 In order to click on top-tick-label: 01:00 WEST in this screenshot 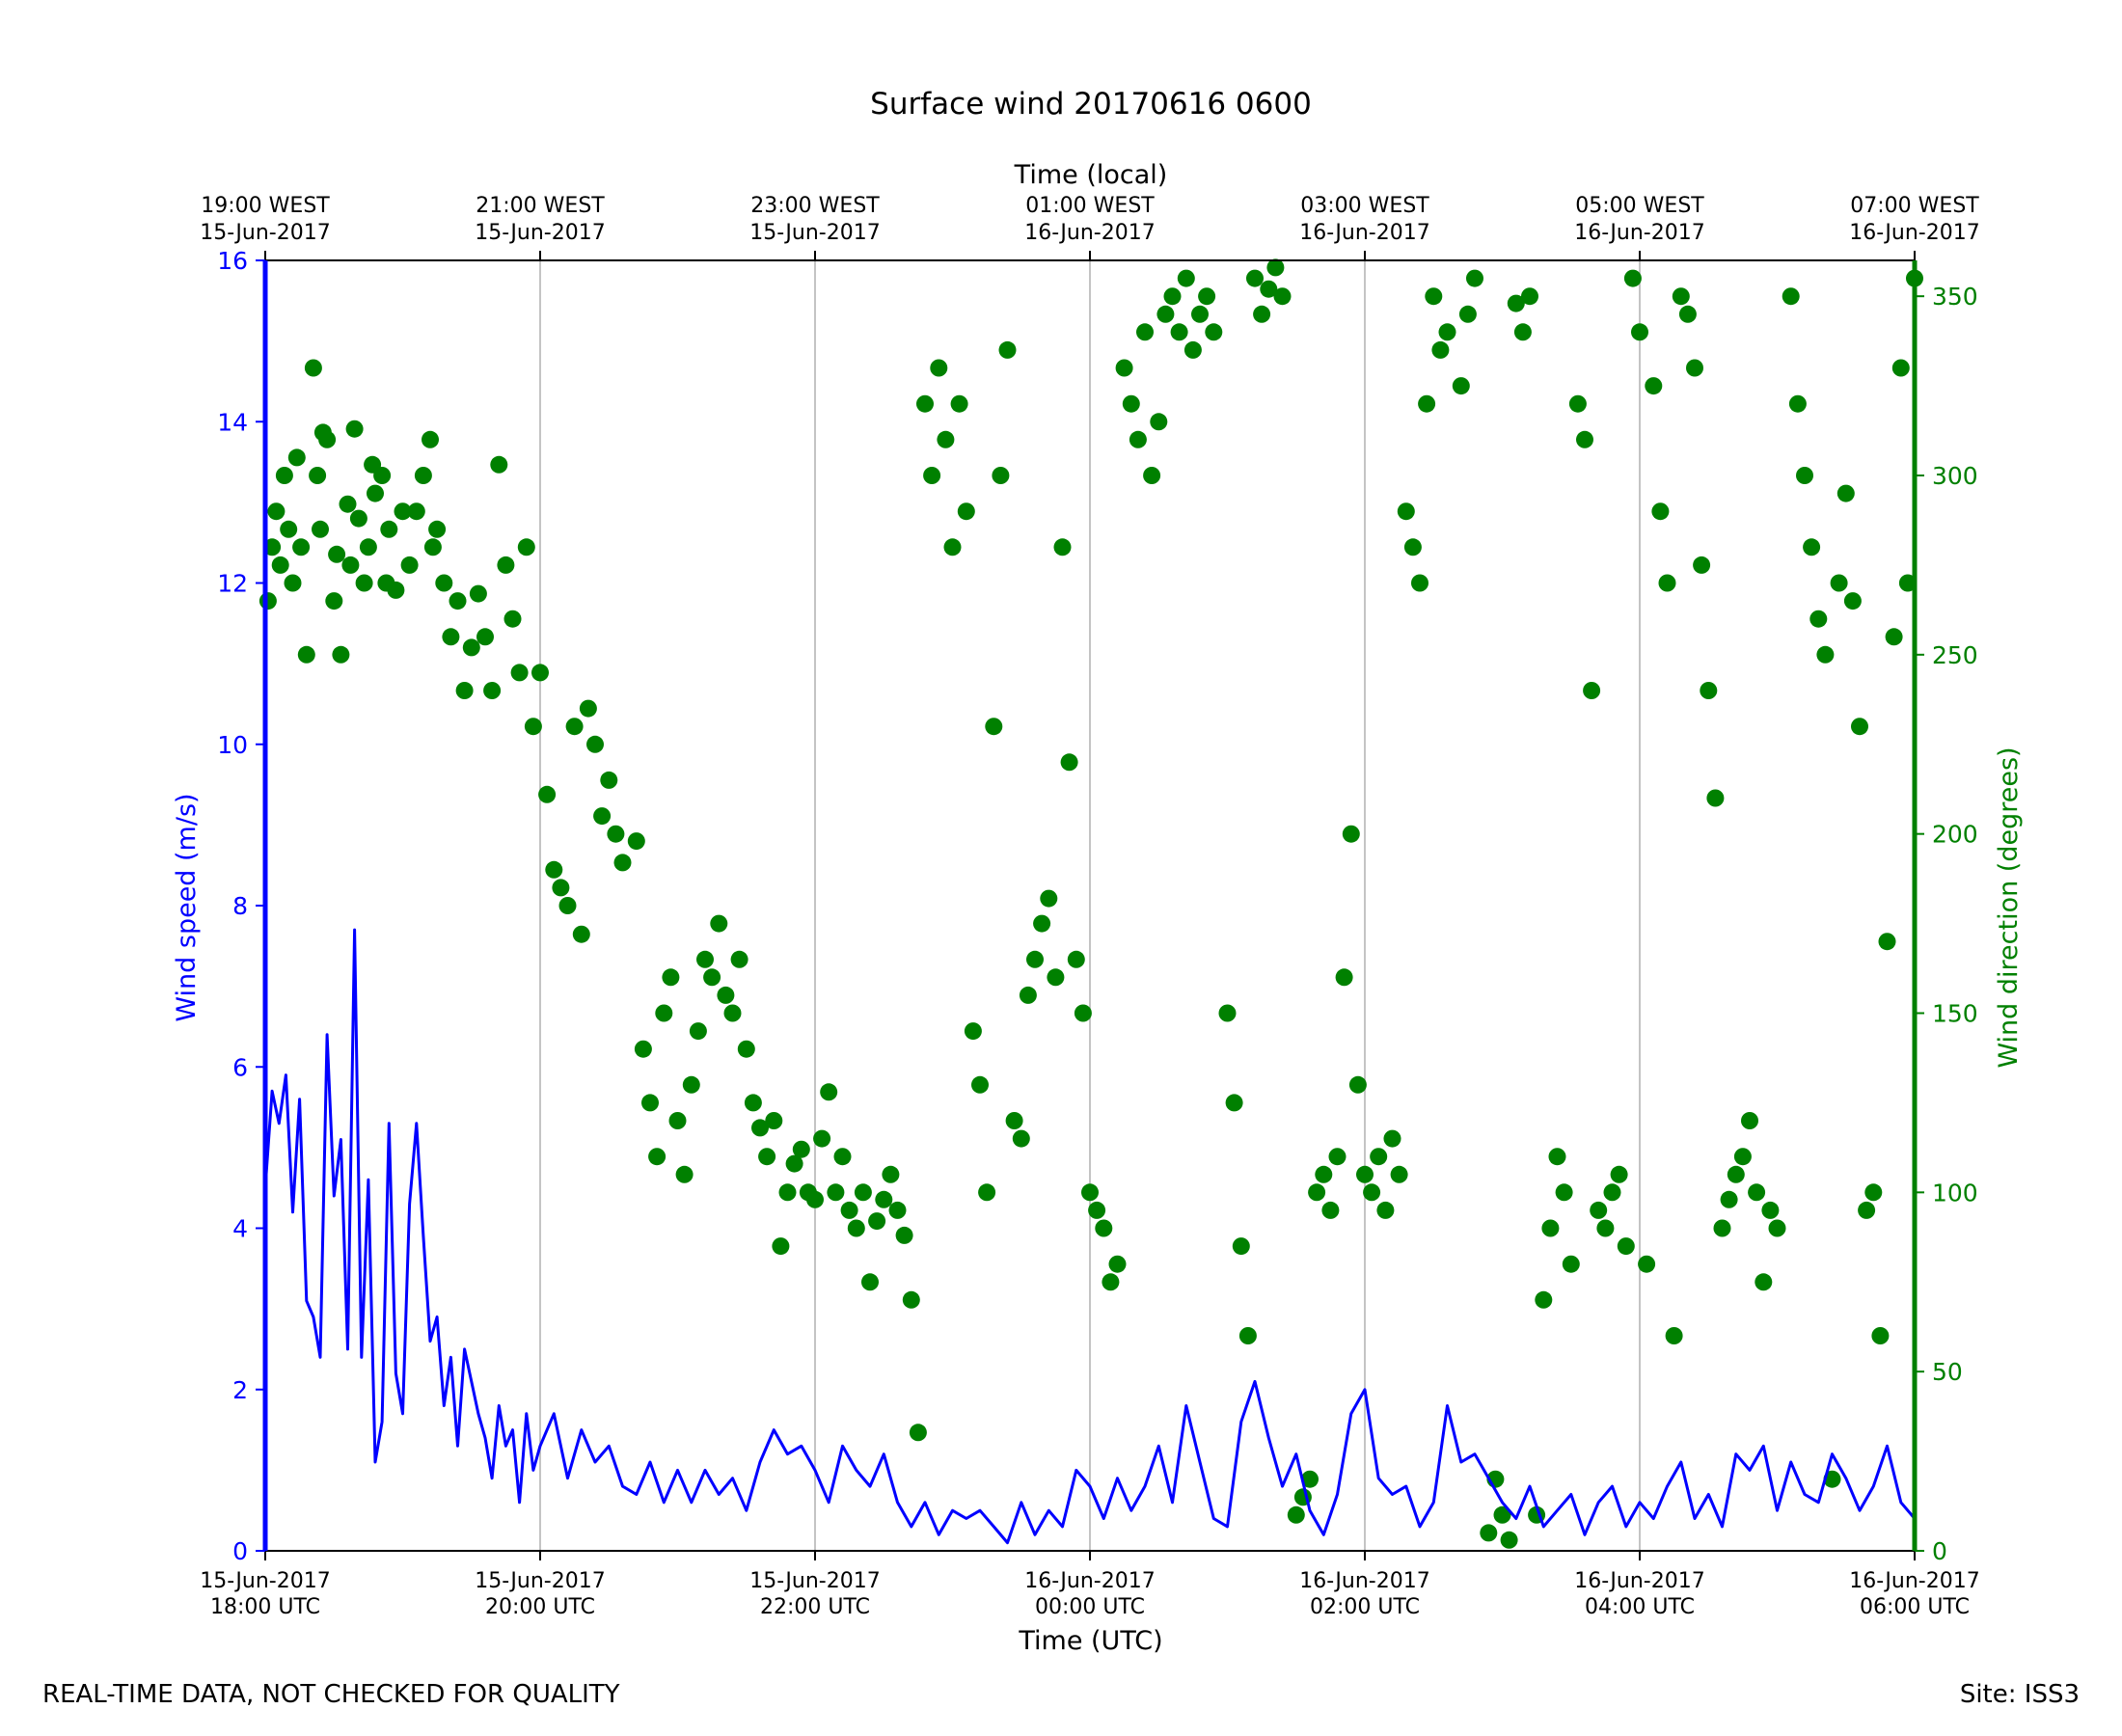, I will do `click(1090, 206)`.